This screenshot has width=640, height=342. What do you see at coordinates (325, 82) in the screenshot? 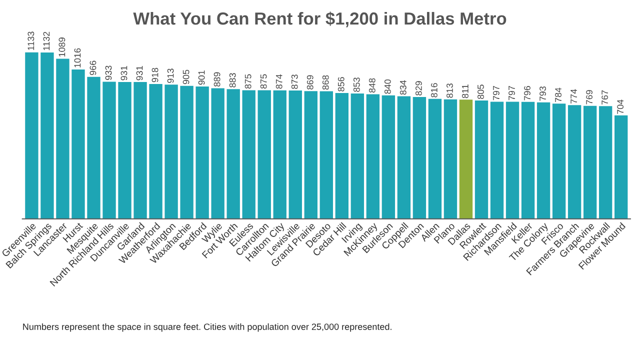
I see `data-label: 868` at bounding box center [325, 82].